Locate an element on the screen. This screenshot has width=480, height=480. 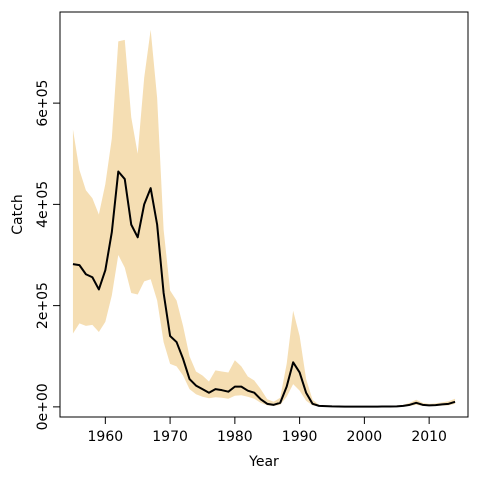
x-tick-label: 1990 is located at coordinates (300, 437).